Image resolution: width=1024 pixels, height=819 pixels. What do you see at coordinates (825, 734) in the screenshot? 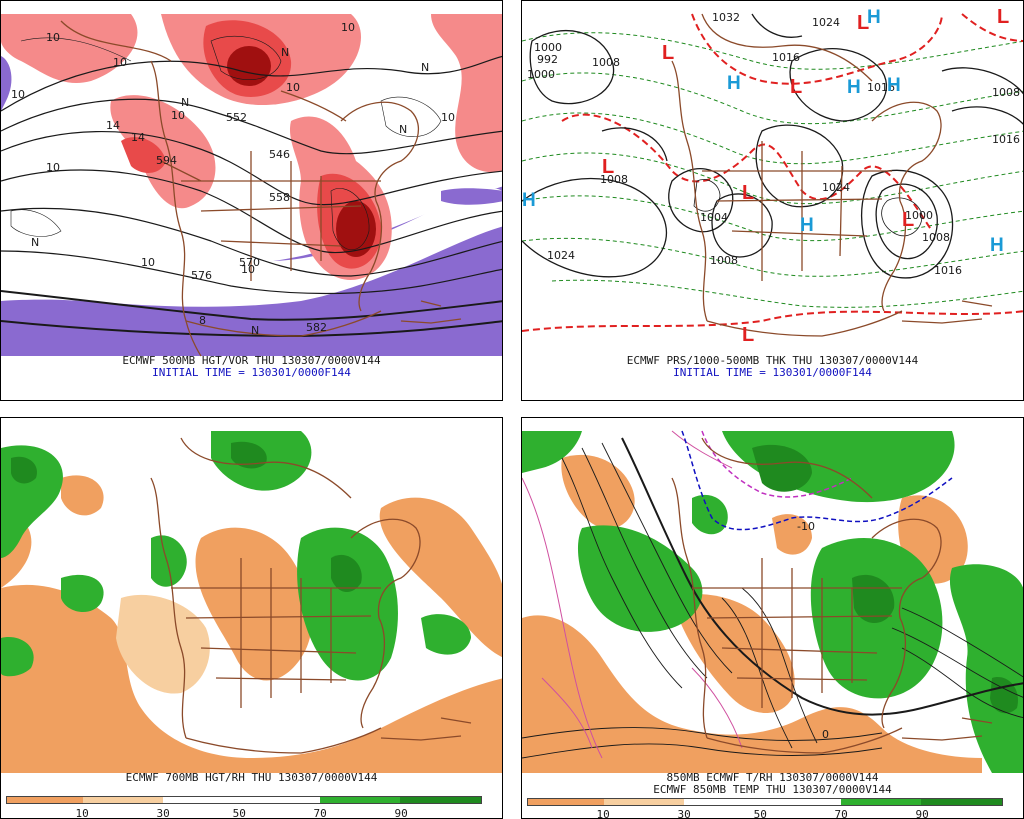
I see `isotherm-label: 0` at bounding box center [825, 734].